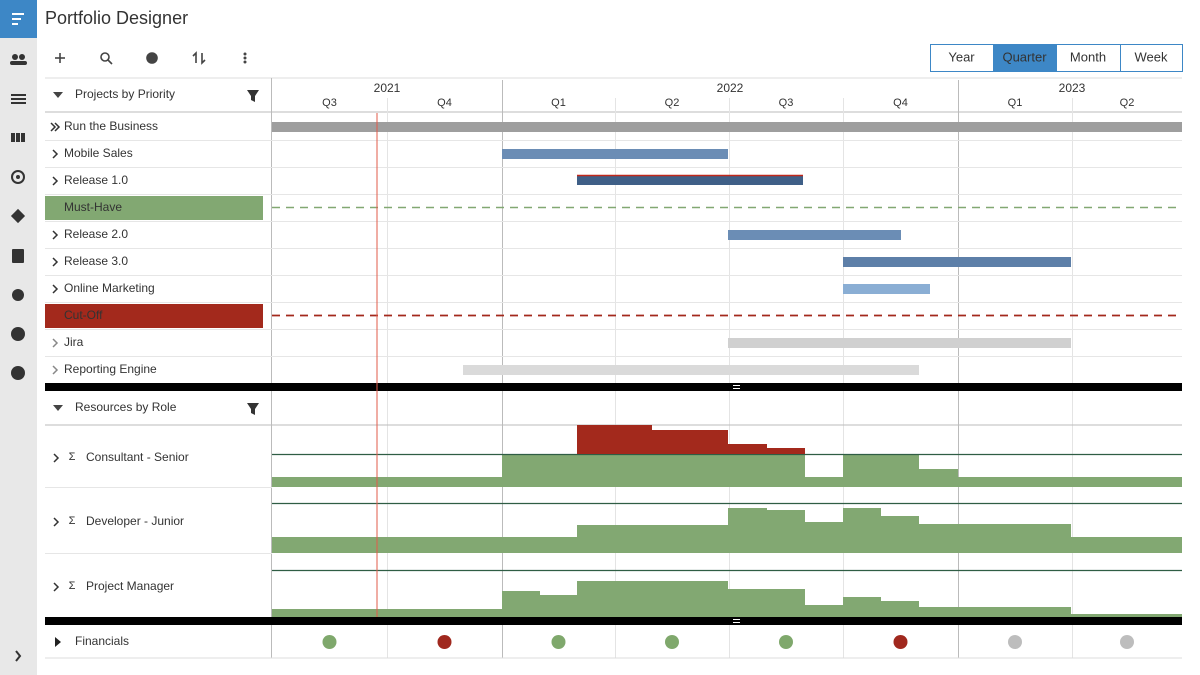  I want to click on resources-title: Resources by Role, so click(126, 407).